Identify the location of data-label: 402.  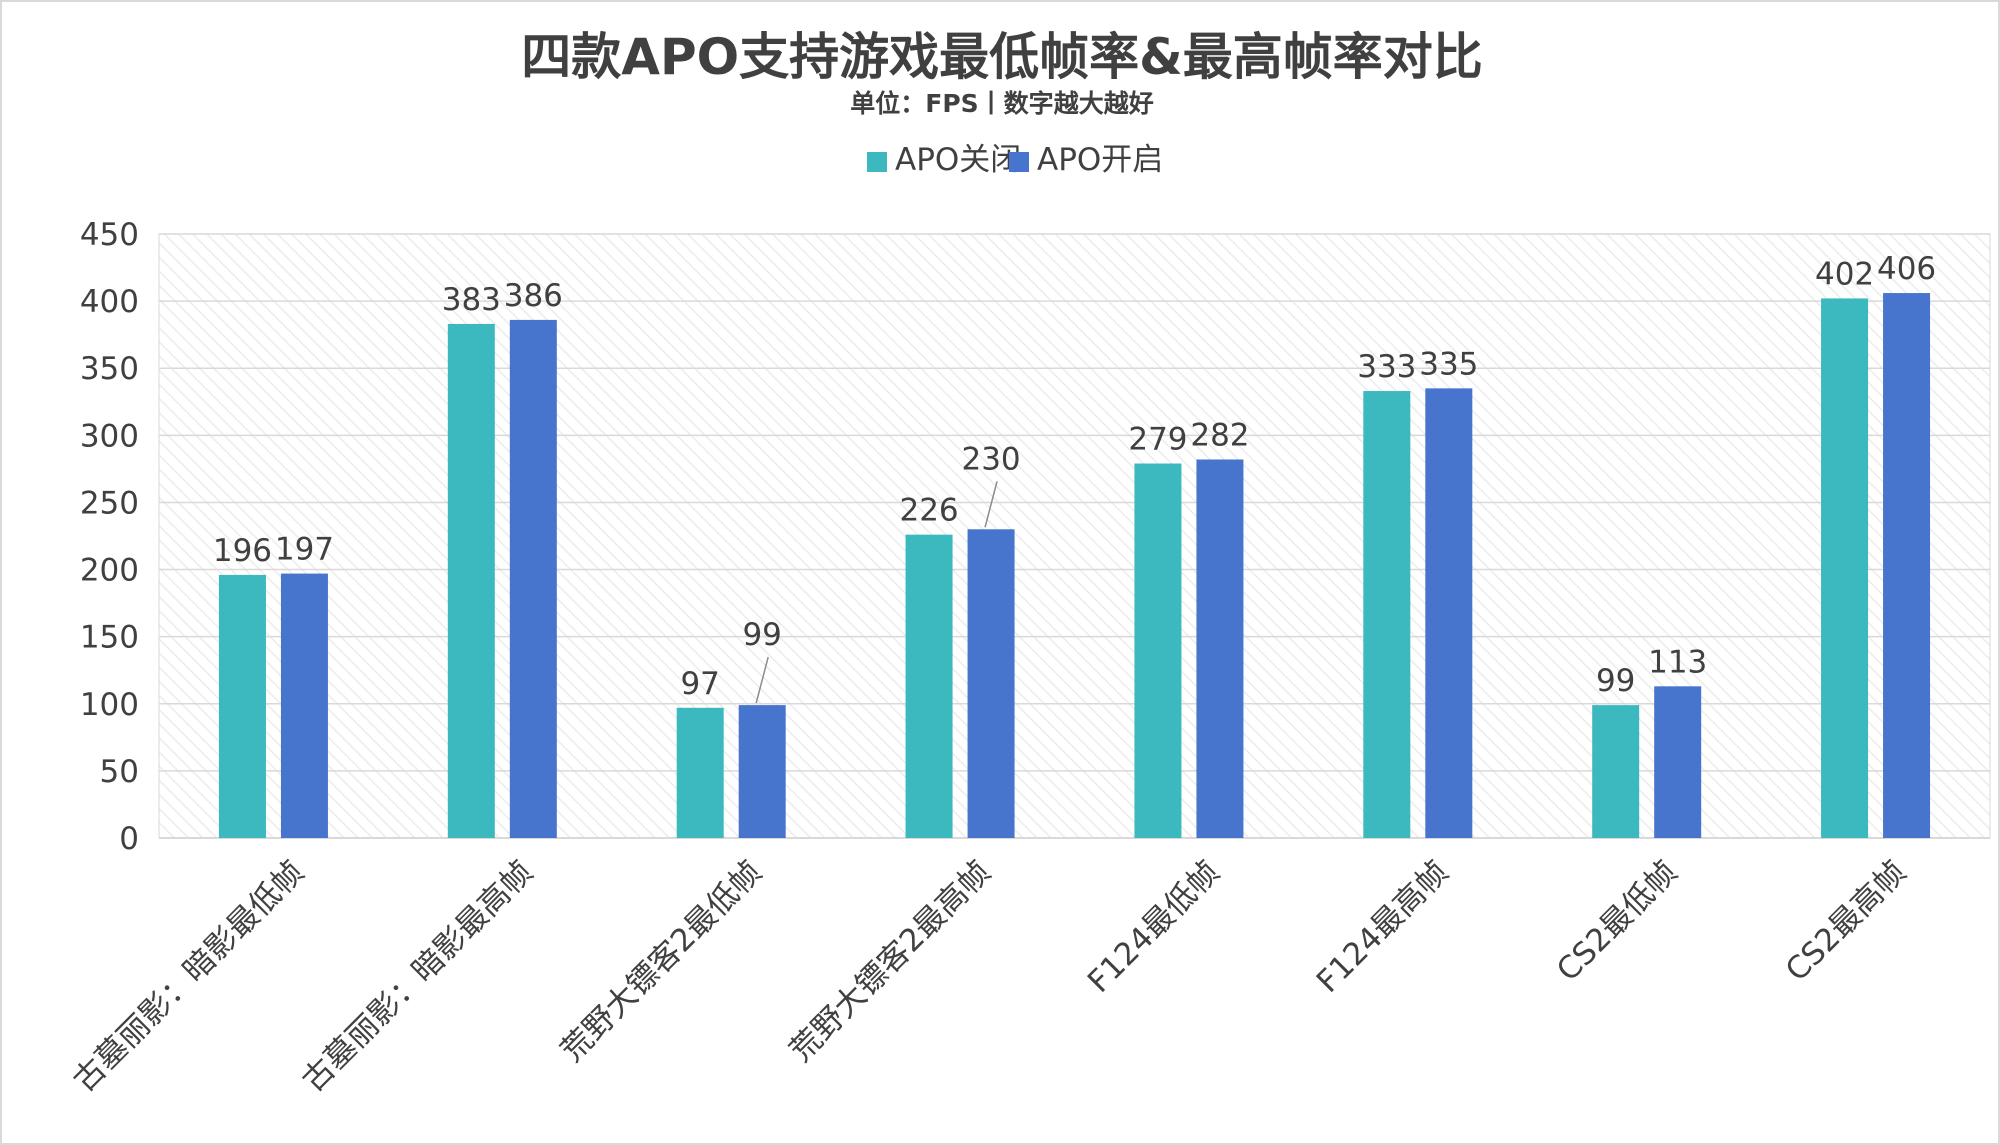
(1844, 274).